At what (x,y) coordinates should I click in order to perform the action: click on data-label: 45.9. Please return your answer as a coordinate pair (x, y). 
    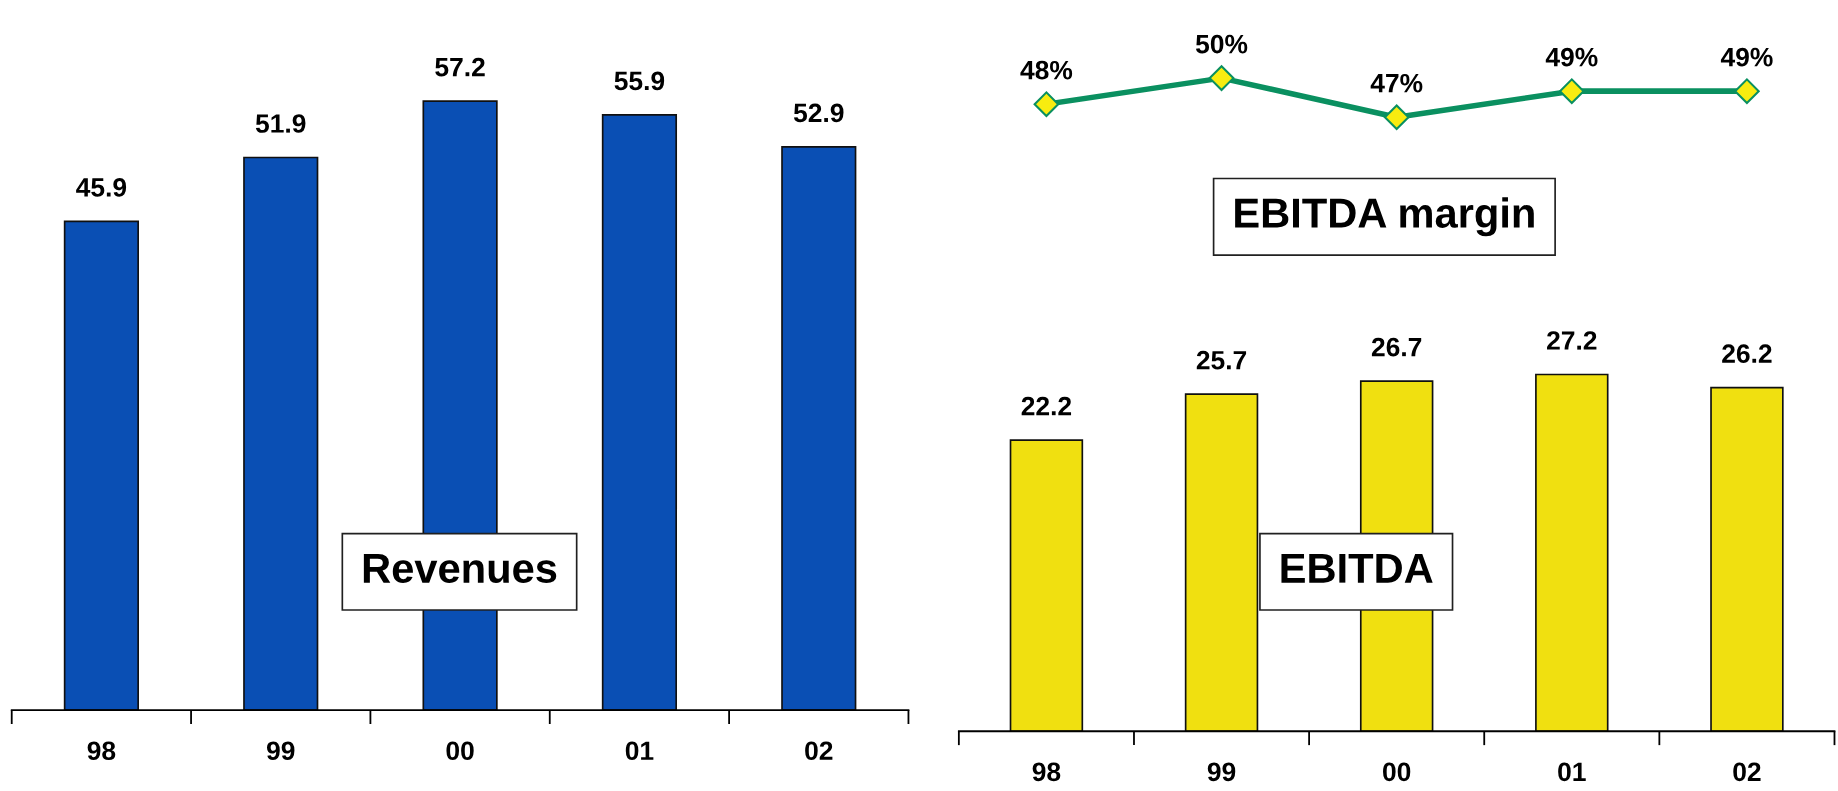
    Looking at the image, I should click on (101, 187).